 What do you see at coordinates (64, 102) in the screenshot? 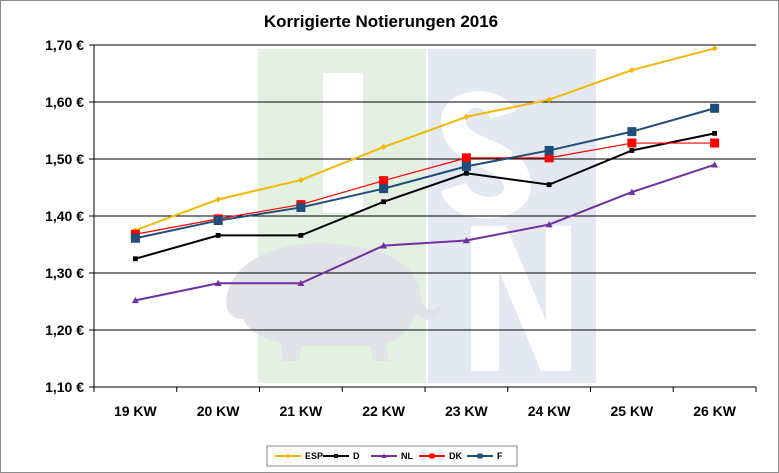
I see `y-tick-label: 1,60 €` at bounding box center [64, 102].